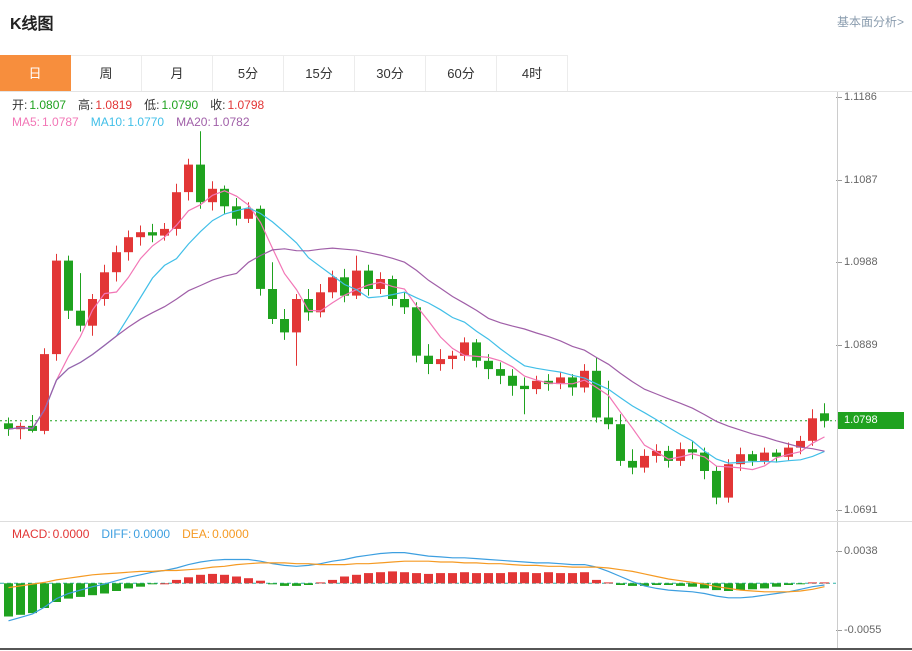 The height and width of the screenshot is (651, 912). I want to click on tab-5min: 5分, so click(248, 73).